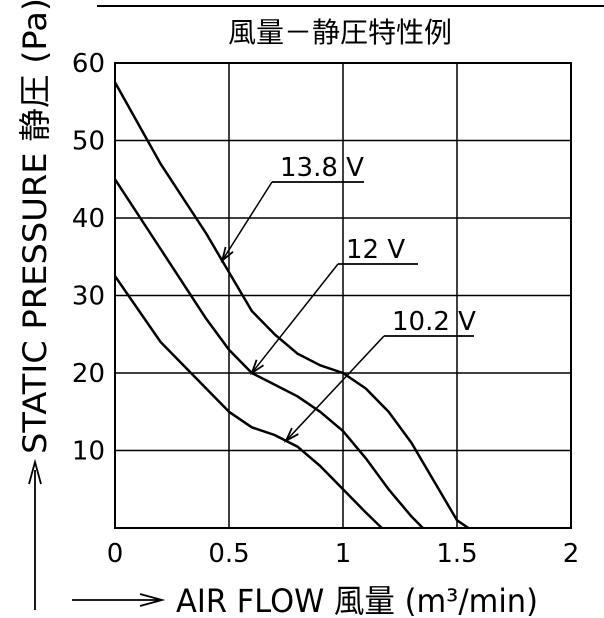  I want to click on y-axis-arrow-head, so click(35, 471).